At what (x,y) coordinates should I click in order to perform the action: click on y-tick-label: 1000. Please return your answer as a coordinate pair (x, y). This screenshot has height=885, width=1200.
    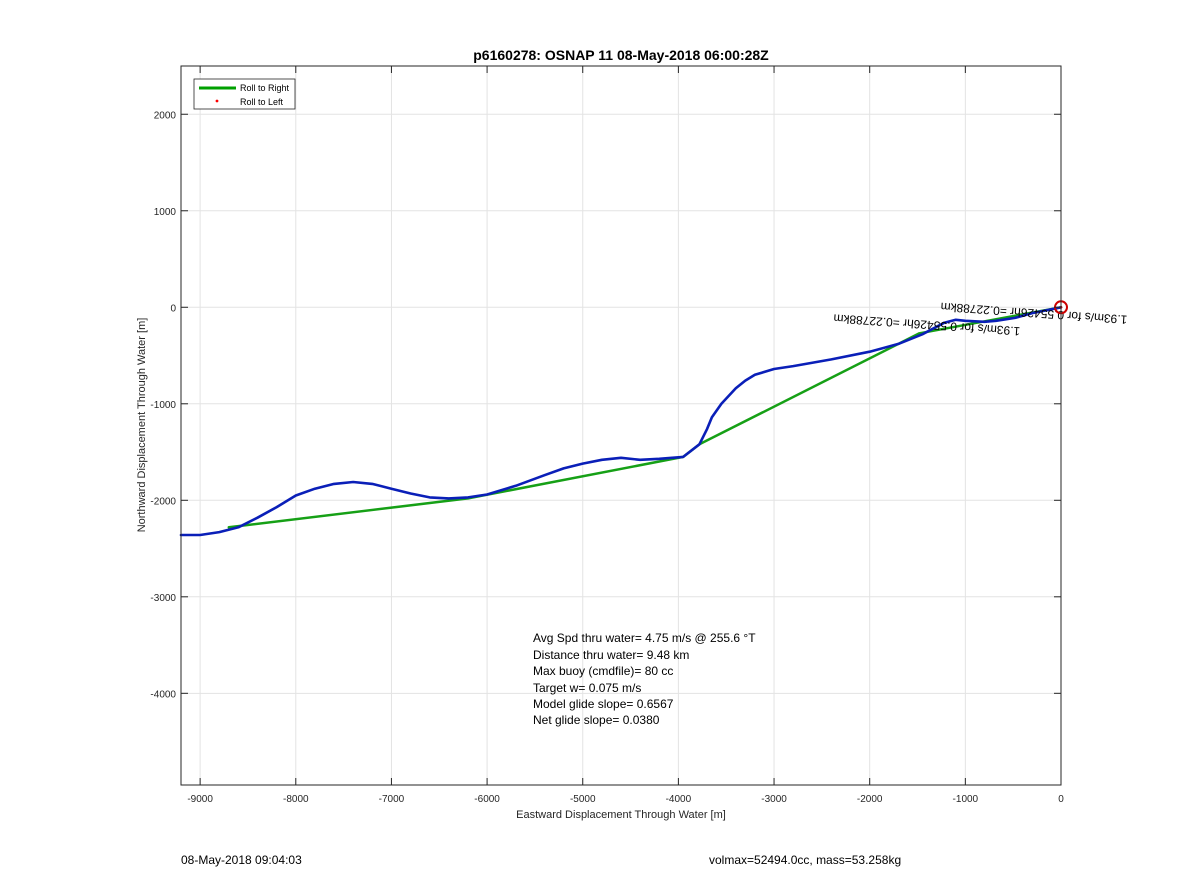
    Looking at the image, I should click on (165, 212).